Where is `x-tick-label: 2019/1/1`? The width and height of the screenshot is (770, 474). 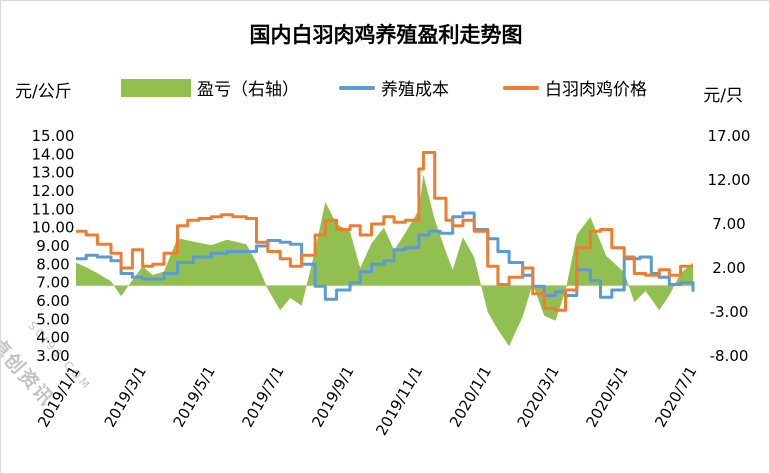
x-tick-label: 2019/1/1 is located at coordinates (58, 396).